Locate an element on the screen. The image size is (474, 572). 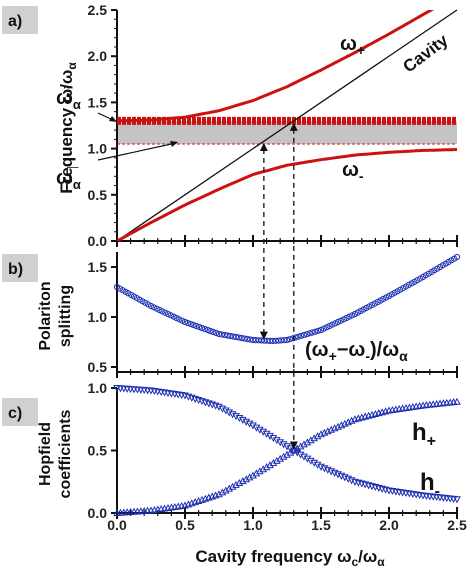
omega-minus-curve is located at coordinates (287, 194).